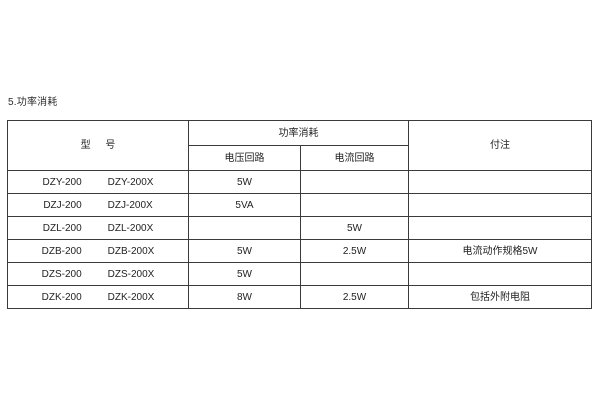 The height and width of the screenshot is (400, 600). I want to click on cell-note: 电流动作规格5W, so click(500, 251).